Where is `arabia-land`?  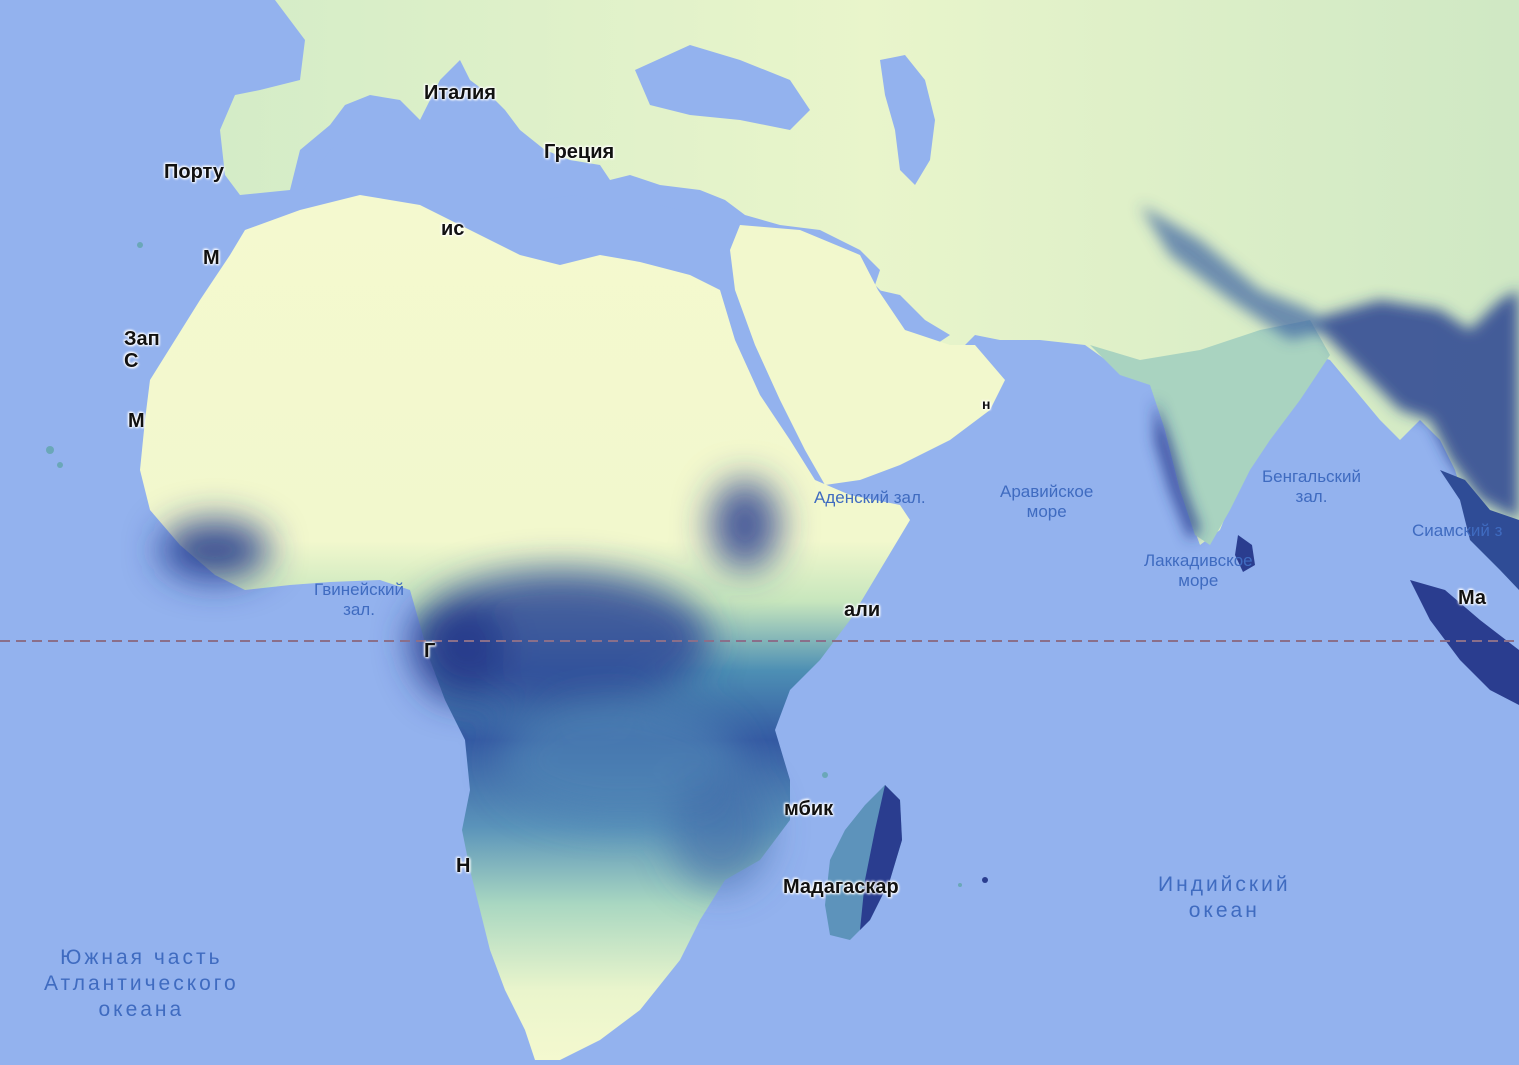 arabia-land is located at coordinates (867, 355).